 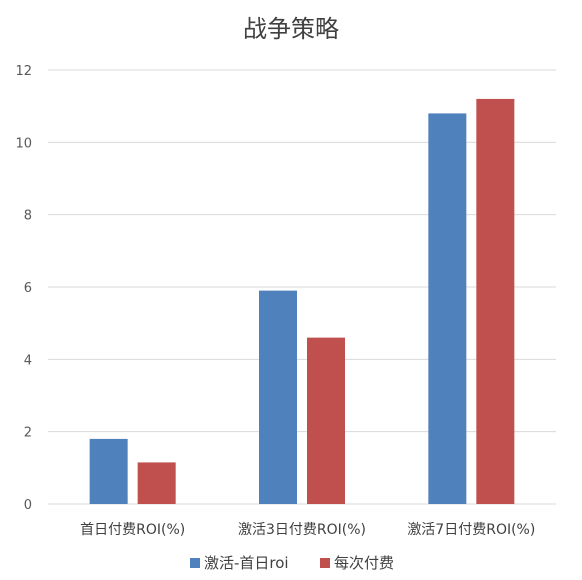 What do you see at coordinates (291, 29) in the screenshot?
I see `chart-title: 战争策略` at bounding box center [291, 29].